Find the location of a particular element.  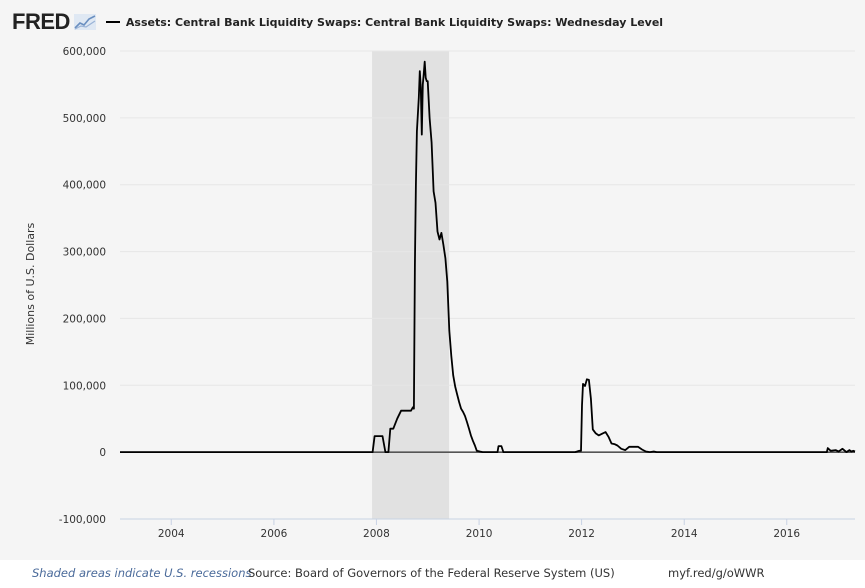

y-tick-label: 400,000 is located at coordinates (84, 186).